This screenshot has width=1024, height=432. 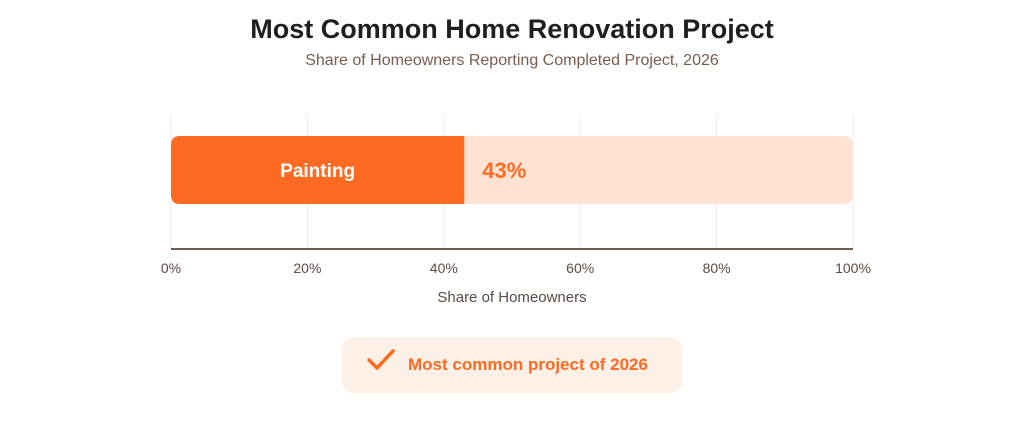 I want to click on x-tick-label: 0%, so click(x=171, y=268).